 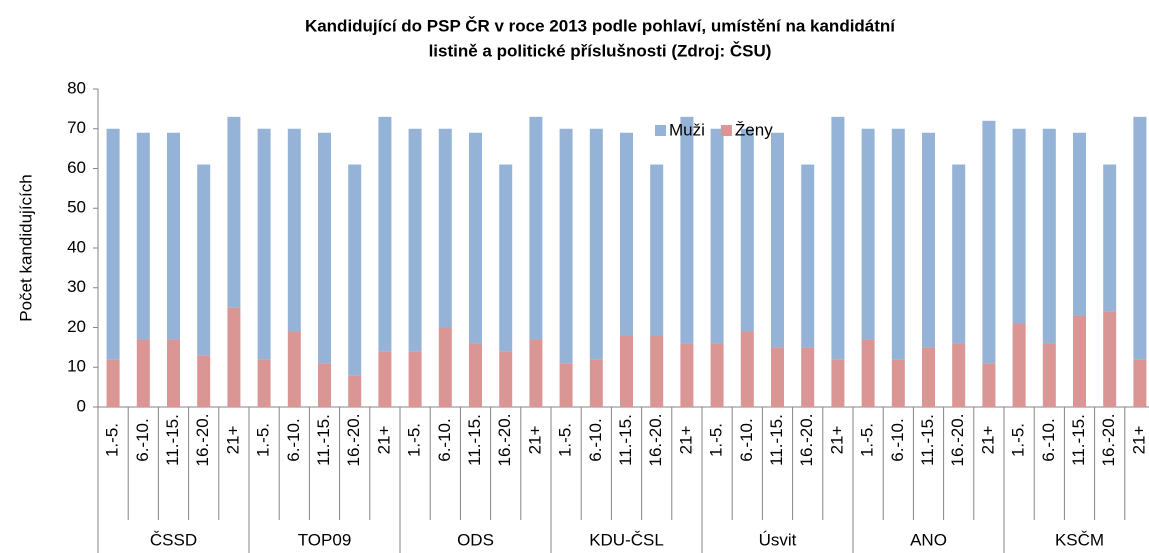 What do you see at coordinates (626, 539) in the screenshot?
I see `group-label: KDU-ČSL` at bounding box center [626, 539].